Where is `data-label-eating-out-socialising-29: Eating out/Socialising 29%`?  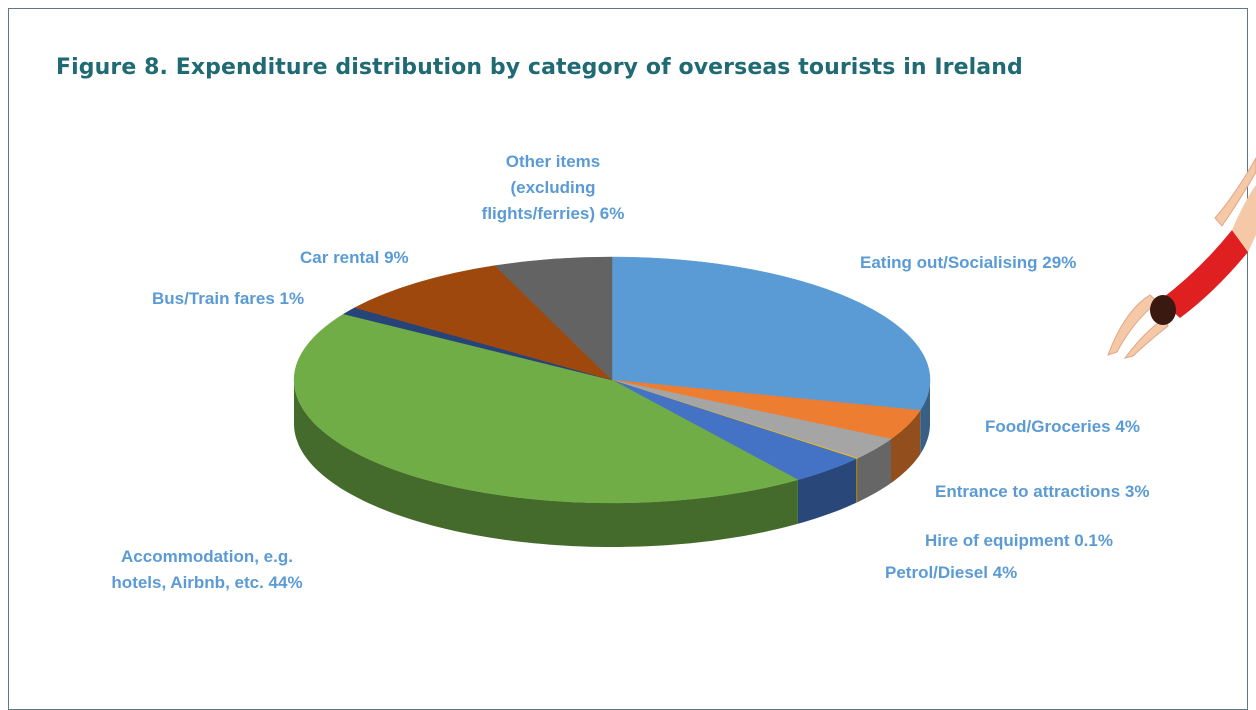 data-label-eating-out-socialising-29: Eating out/Socialising 29% is located at coordinates (968, 262).